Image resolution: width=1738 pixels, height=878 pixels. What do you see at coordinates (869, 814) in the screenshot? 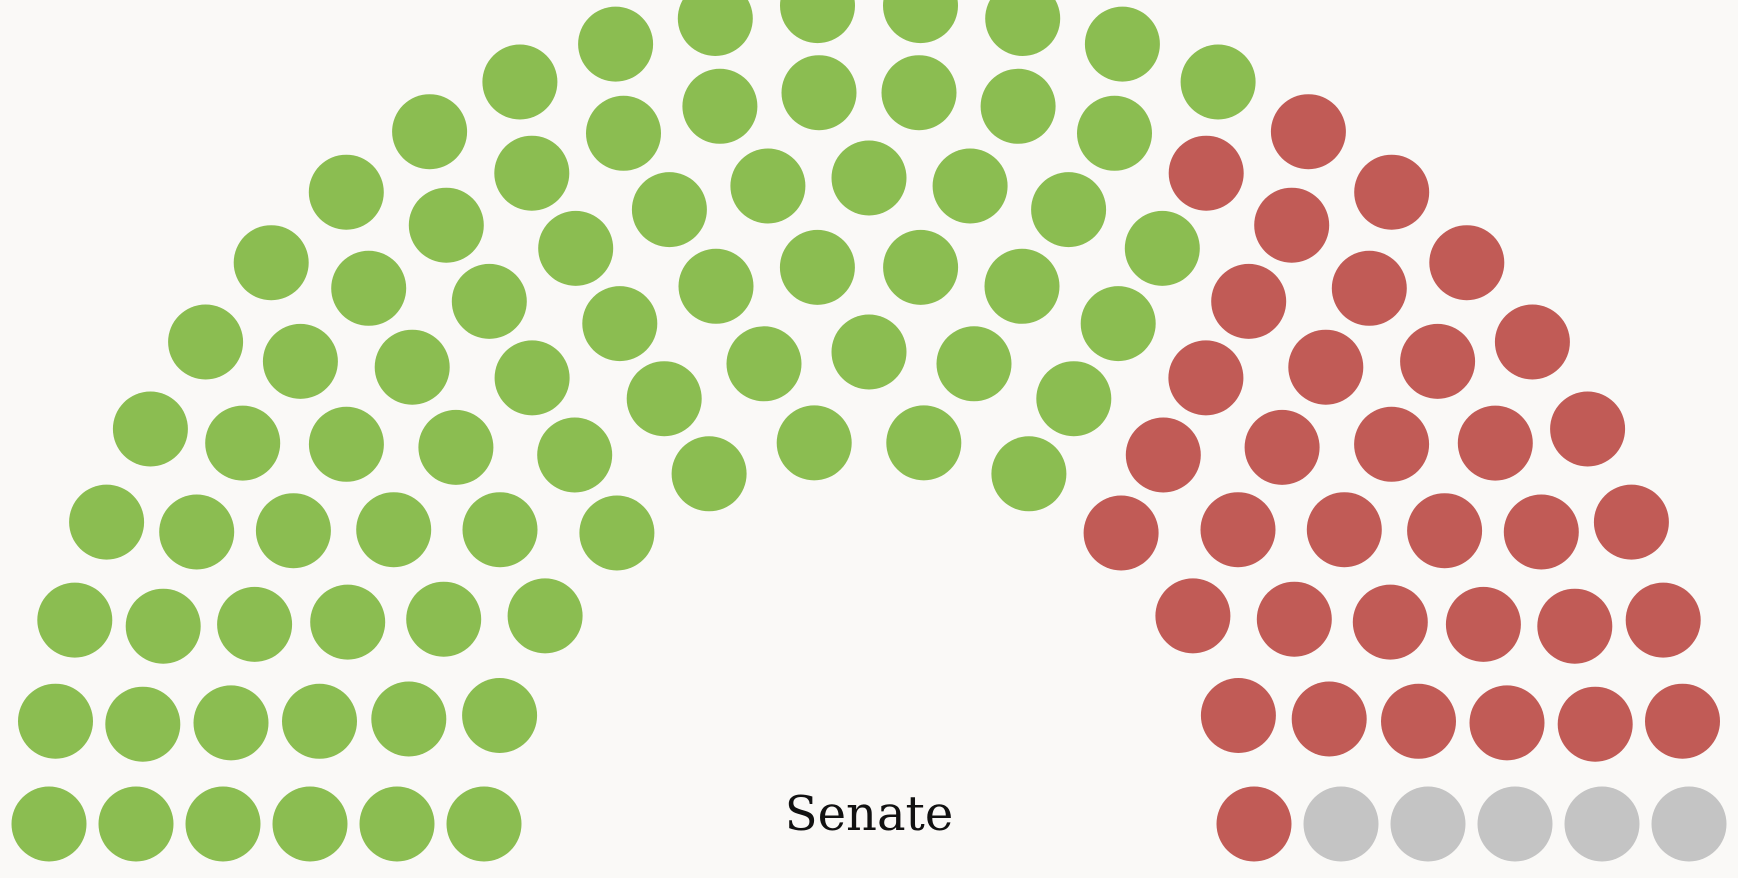
I see `chamber-title: Senate` at bounding box center [869, 814].